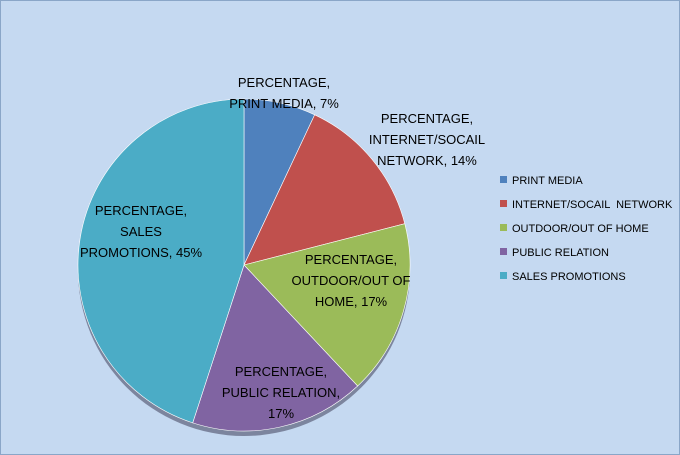 This screenshot has height=455, width=680. What do you see at coordinates (592, 205) in the screenshot?
I see `legend-label-internet-socail-network: INTERNET/SOCAIL NETWORK` at bounding box center [592, 205].